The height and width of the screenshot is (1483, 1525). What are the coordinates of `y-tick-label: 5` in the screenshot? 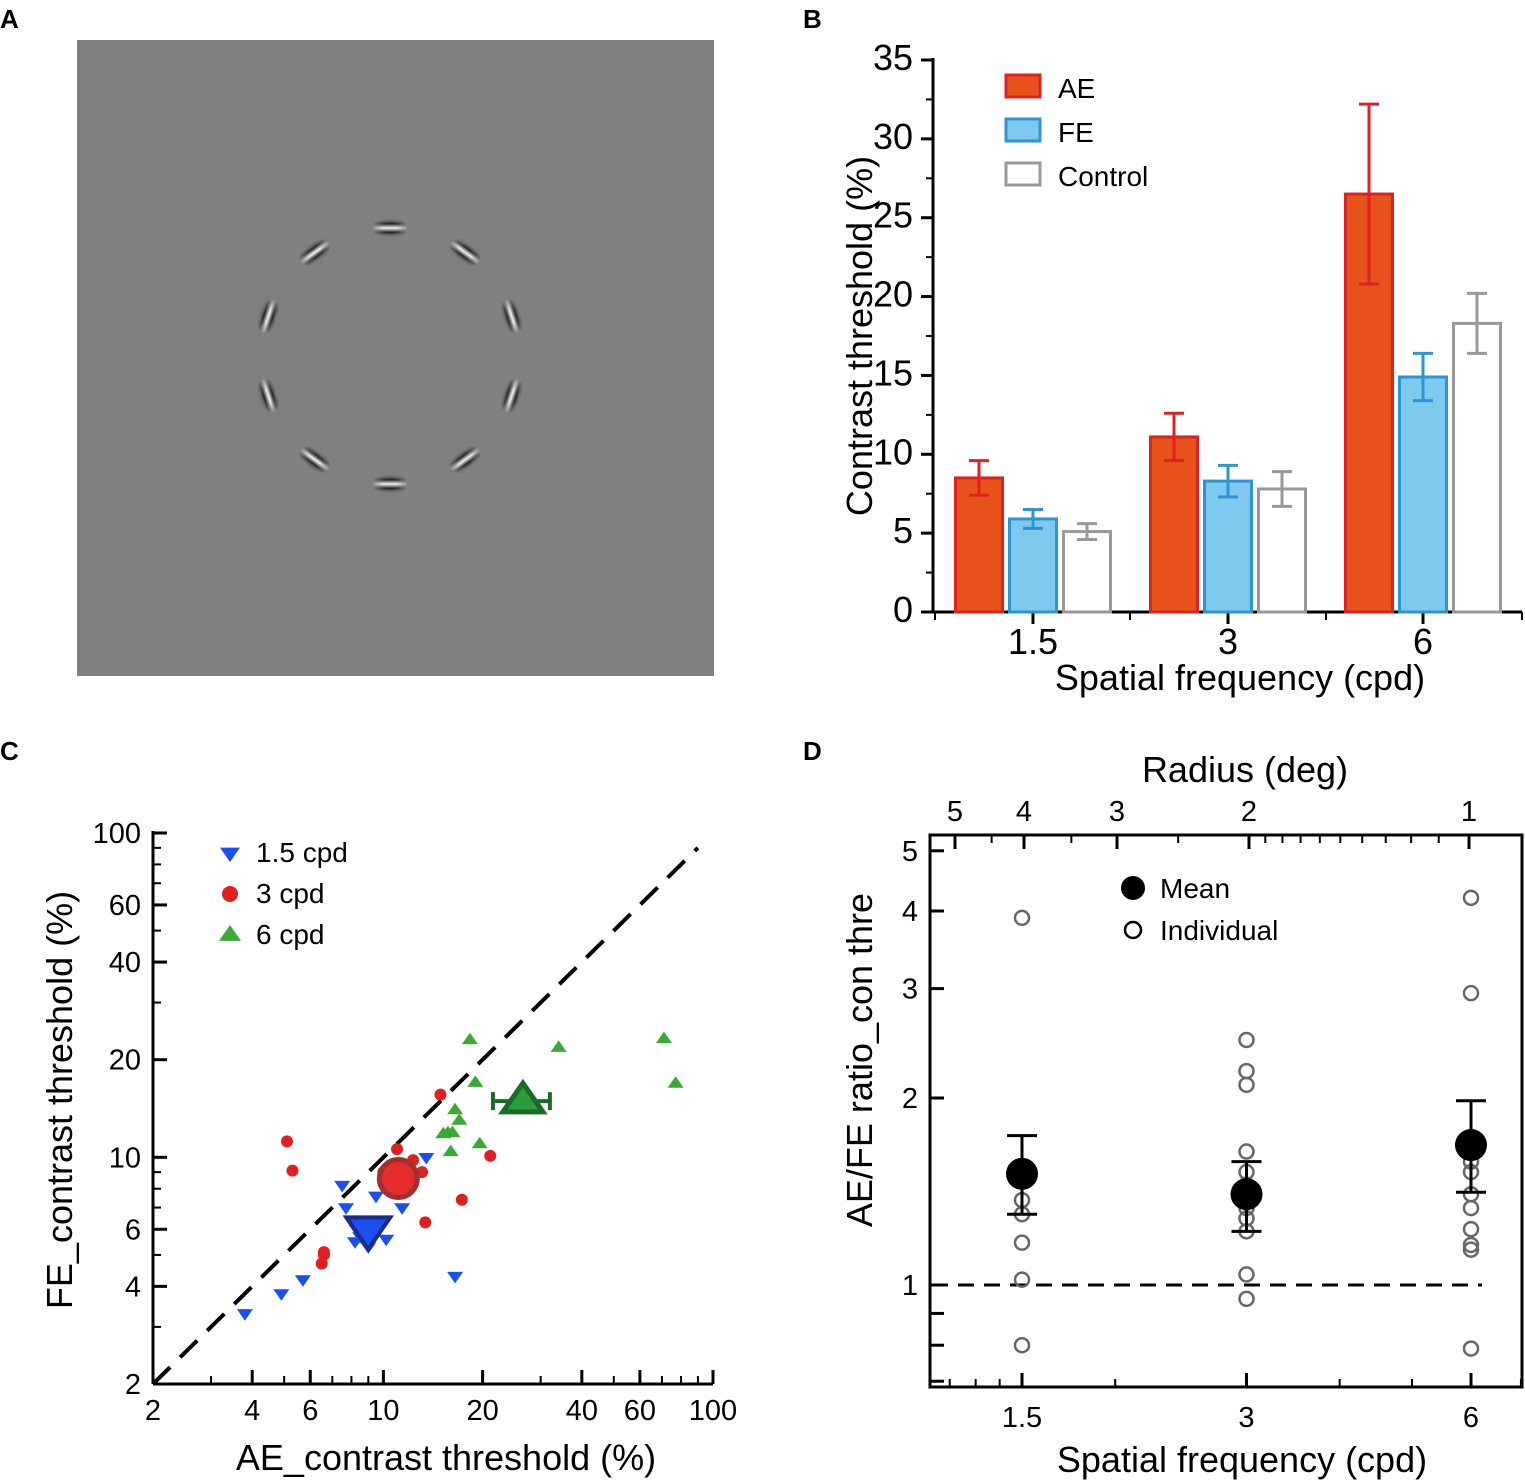 It's located at (910, 852).